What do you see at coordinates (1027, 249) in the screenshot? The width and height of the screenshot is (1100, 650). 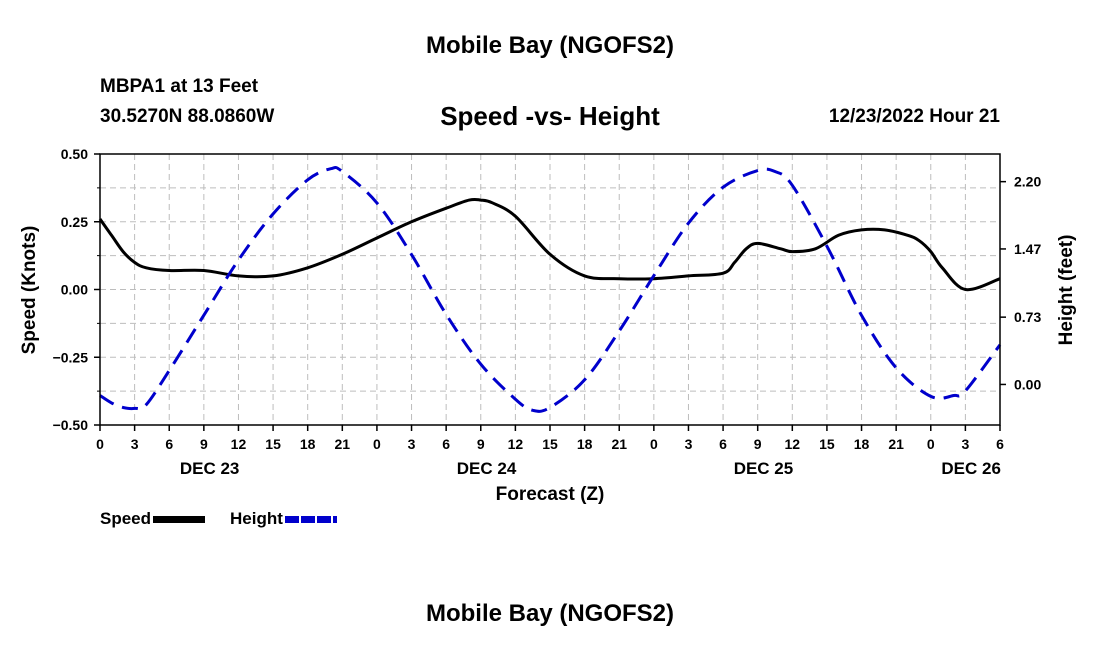 I see `y-right-tick-label: 1.47` at bounding box center [1027, 249].